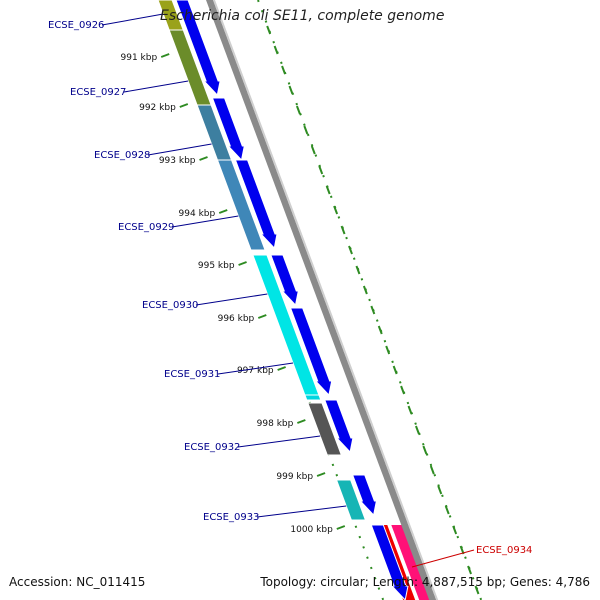 Image resolution: width=600 pixels, height=600 pixels. Describe the element at coordinates (236, 319) in the screenshot. I see `tick-label: 996 kbp` at that location.